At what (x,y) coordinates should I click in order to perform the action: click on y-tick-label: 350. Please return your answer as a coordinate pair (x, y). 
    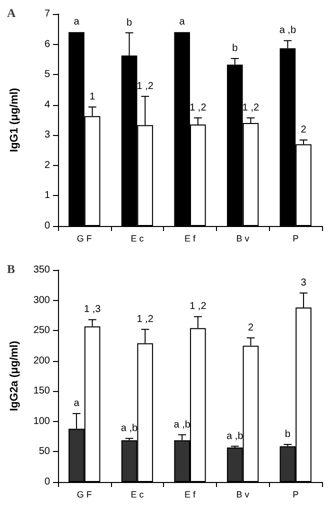
    Looking at the image, I should click on (41, 270).